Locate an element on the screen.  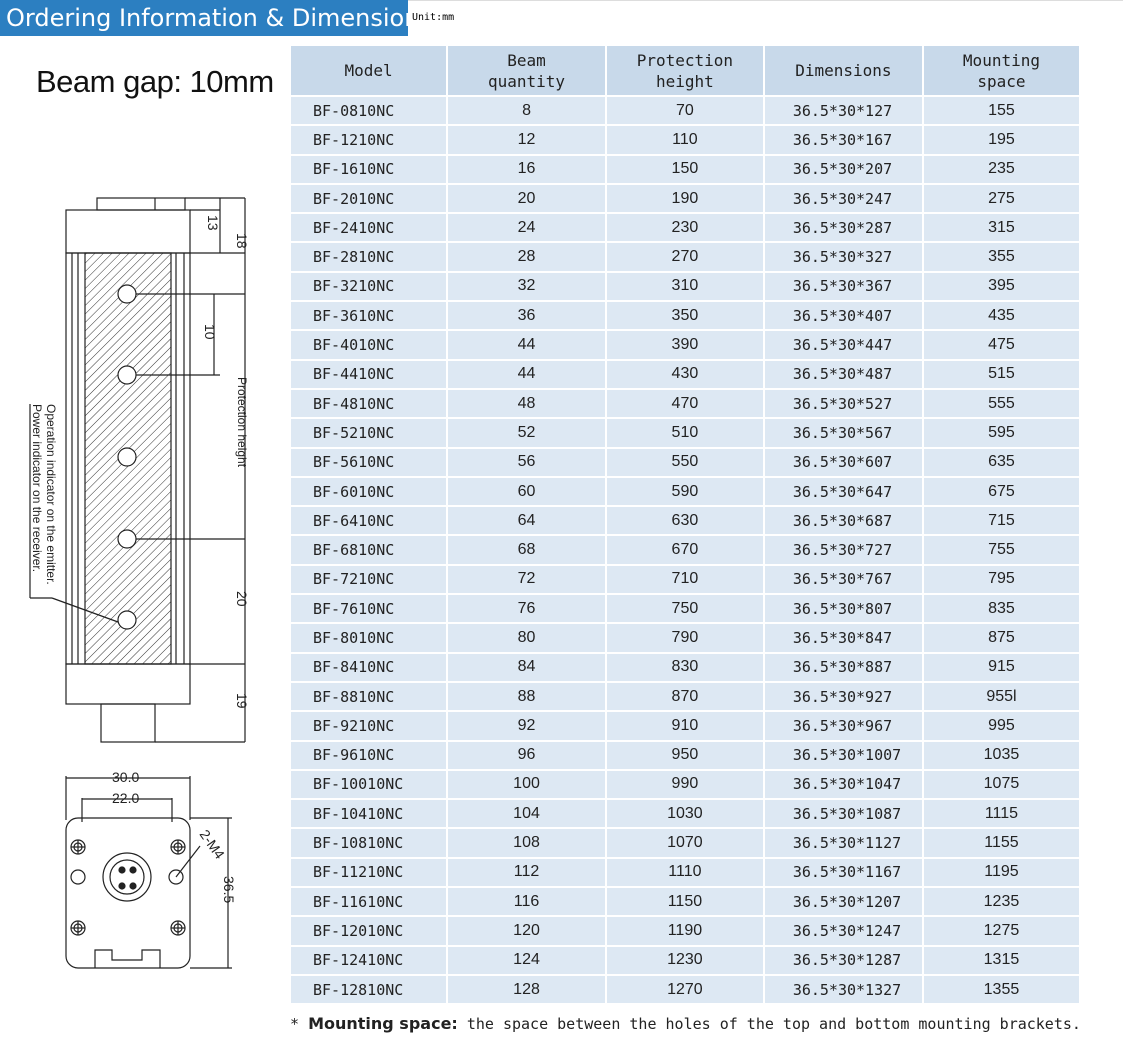
dim-36-5-label: 36.5 is located at coordinates (229, 889).